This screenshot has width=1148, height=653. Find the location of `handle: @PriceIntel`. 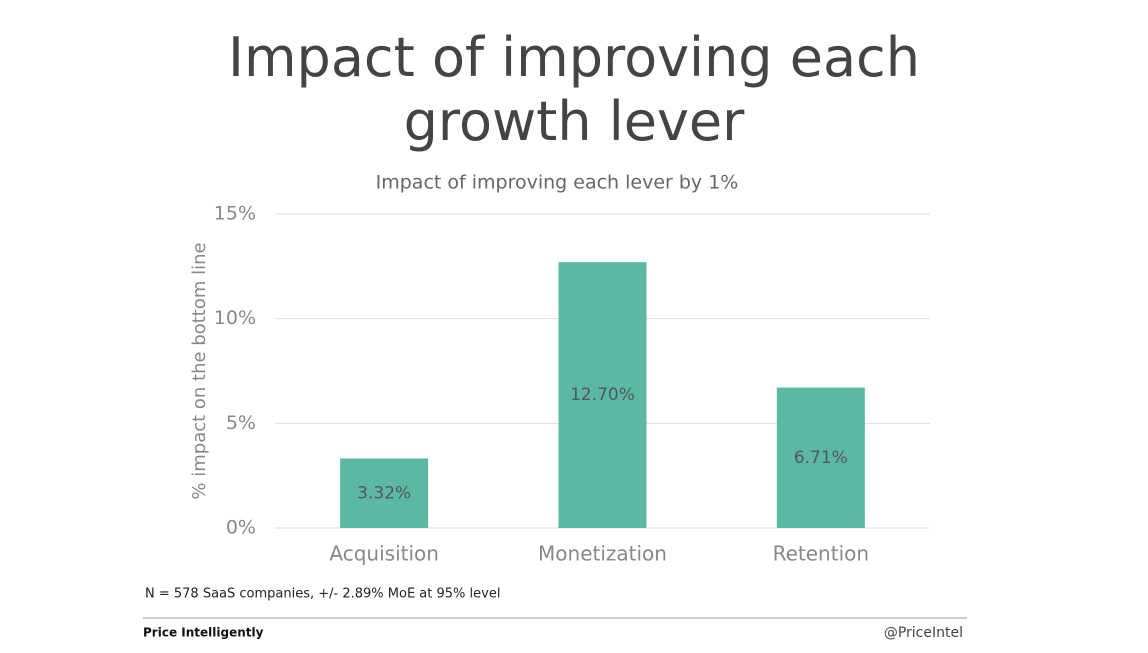

handle: @PriceIntel is located at coordinates (923, 633).